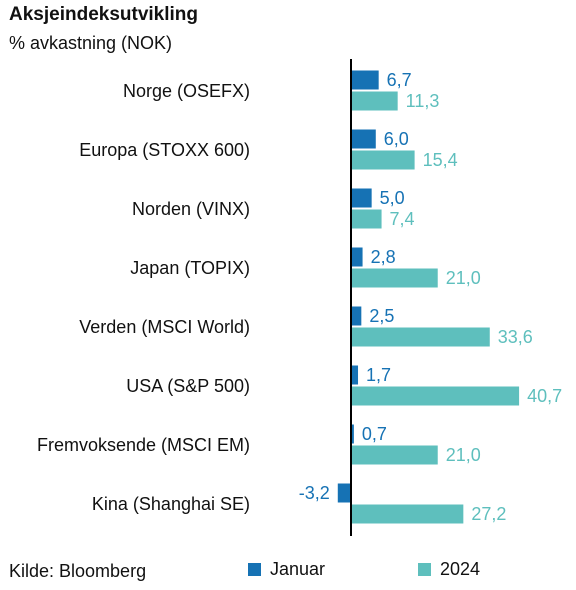 The image size is (576, 590). Describe the element at coordinates (544, 396) in the screenshot. I see `data-label-2024: 40,7` at that location.